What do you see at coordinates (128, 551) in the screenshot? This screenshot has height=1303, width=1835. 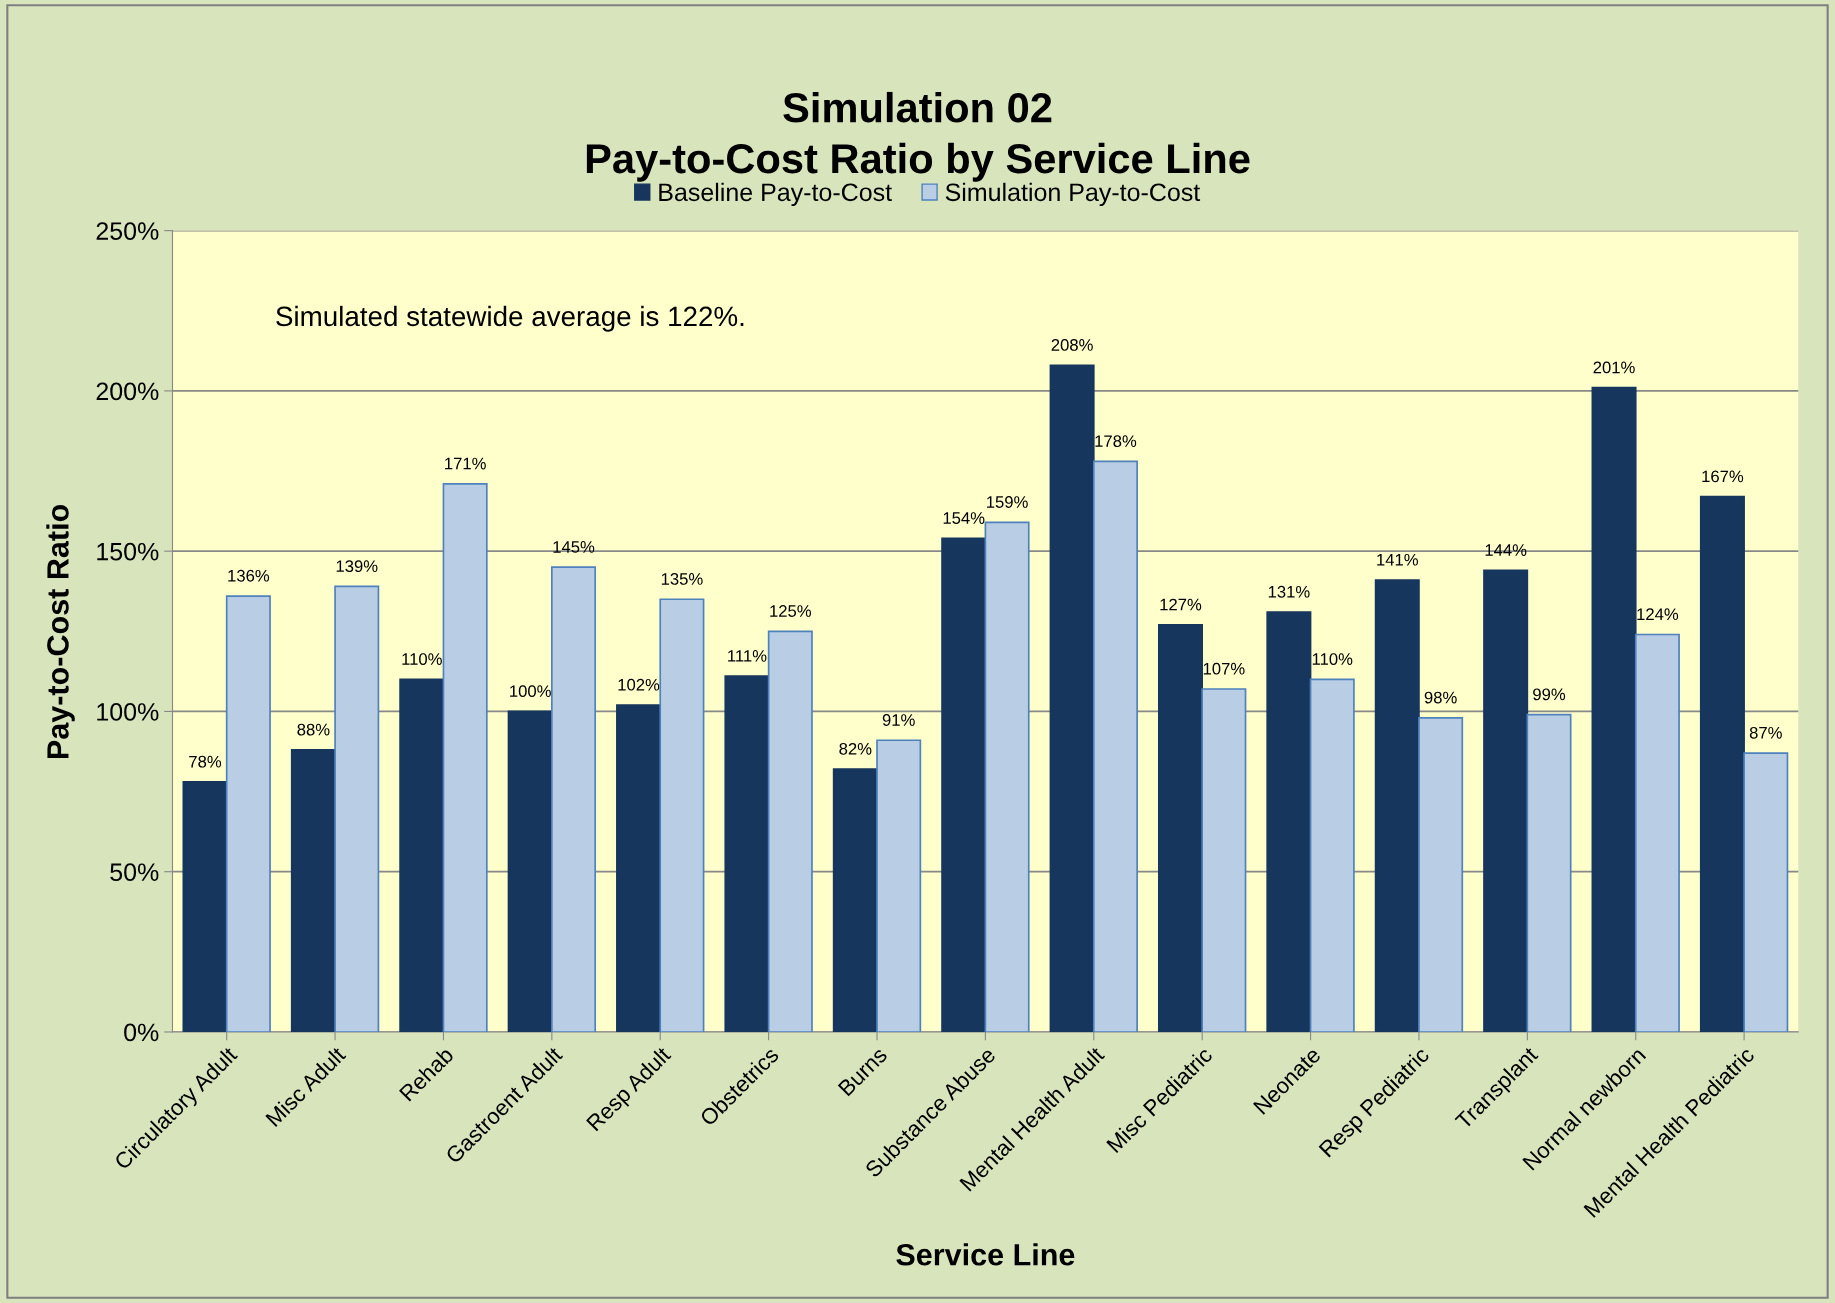 I see `y-tick-label: 150%` at bounding box center [128, 551].